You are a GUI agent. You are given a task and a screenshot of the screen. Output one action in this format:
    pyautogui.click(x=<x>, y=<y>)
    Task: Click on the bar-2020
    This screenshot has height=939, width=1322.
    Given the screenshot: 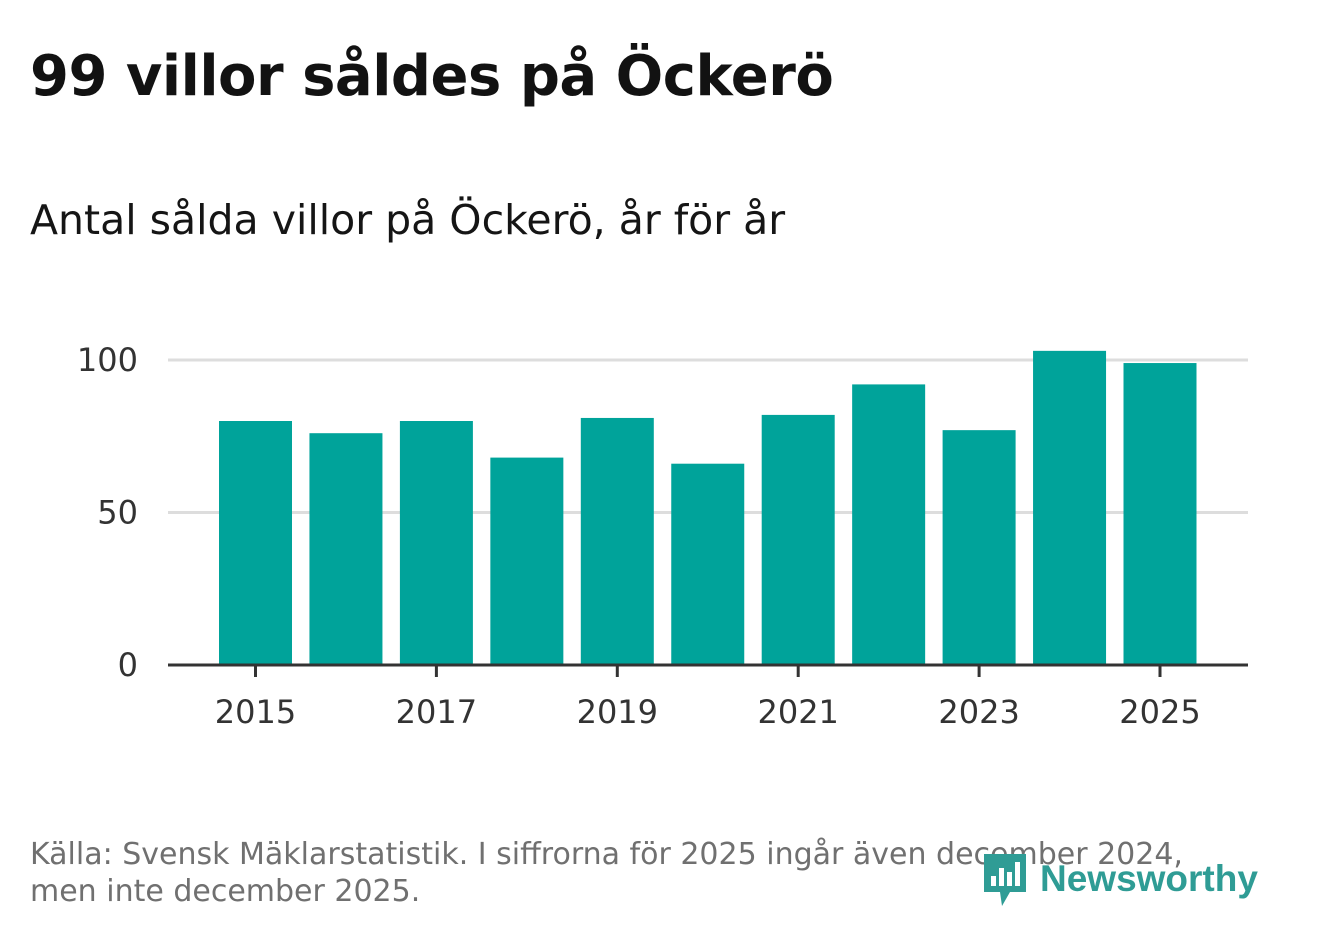 What is the action you would take?
    pyautogui.click(x=708, y=564)
    